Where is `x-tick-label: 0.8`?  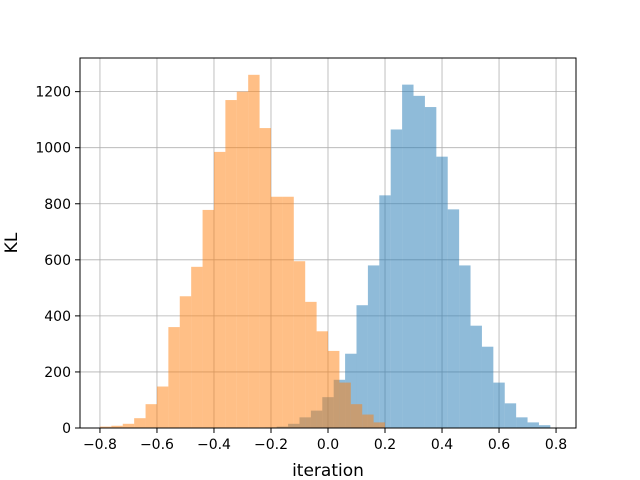 x-tick-label: 0.8 is located at coordinates (556, 445).